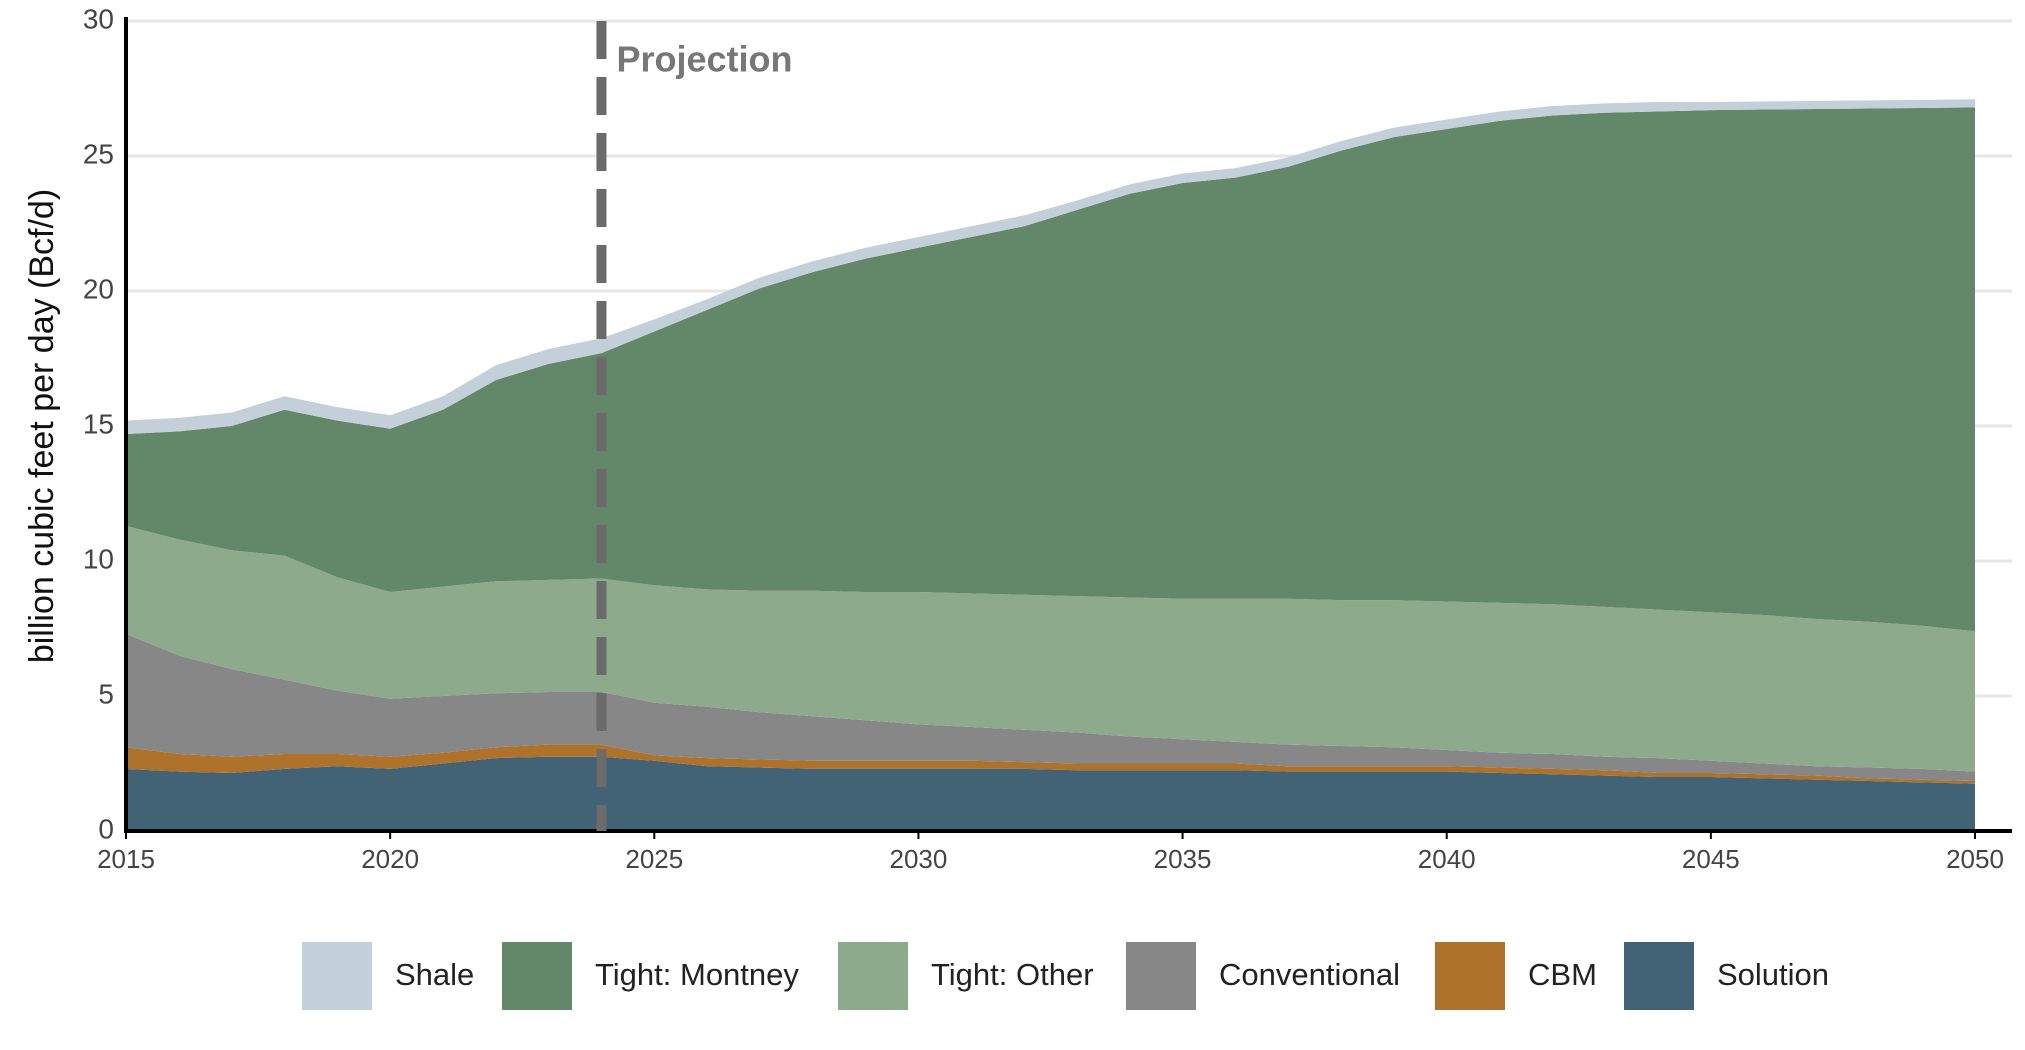 The height and width of the screenshot is (1050, 2025). Describe the element at coordinates (98, 18) in the screenshot. I see `y-tick-label: 30` at that location.